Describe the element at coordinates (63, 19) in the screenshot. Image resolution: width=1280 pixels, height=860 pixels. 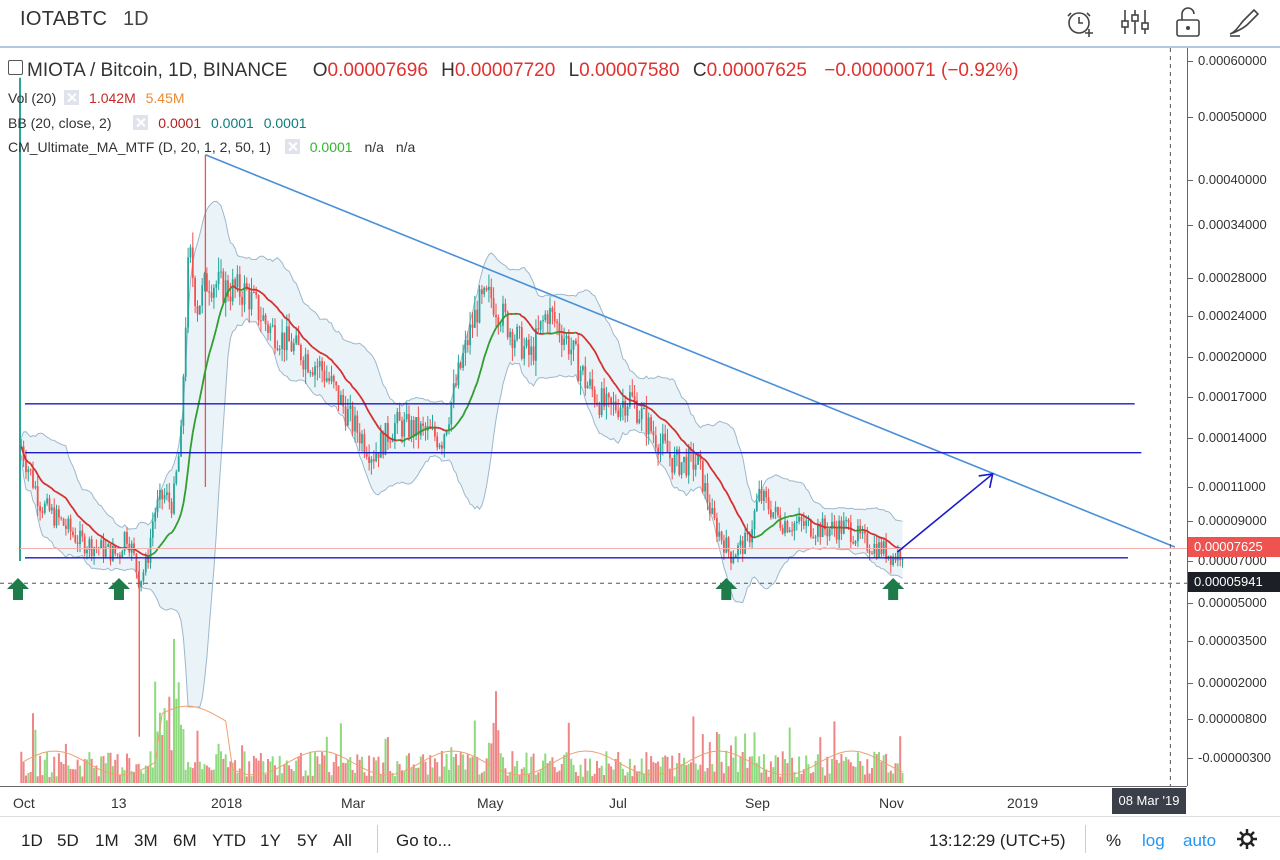
I see `symbol-name: IOTABTC` at that location.